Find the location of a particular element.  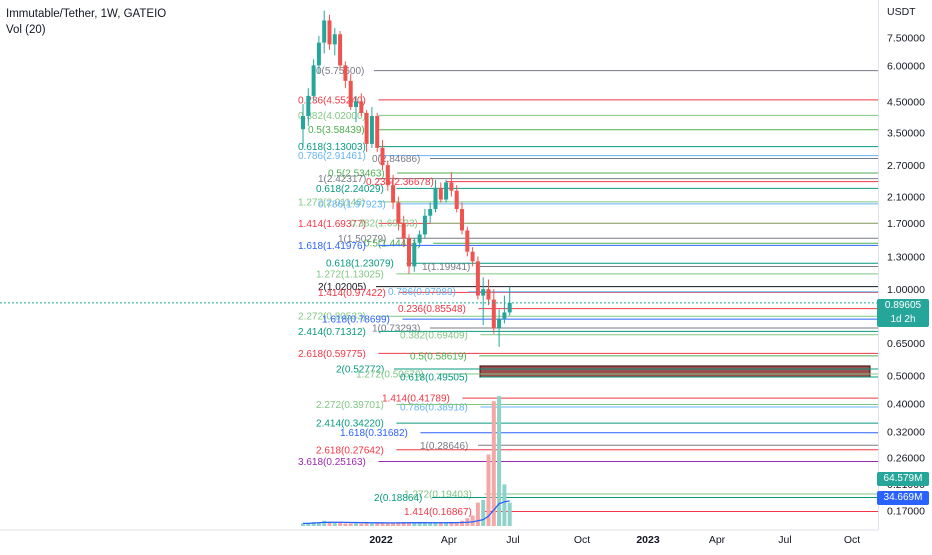

last-price-tag: 0.89605 1d 2h is located at coordinates (903, 313).